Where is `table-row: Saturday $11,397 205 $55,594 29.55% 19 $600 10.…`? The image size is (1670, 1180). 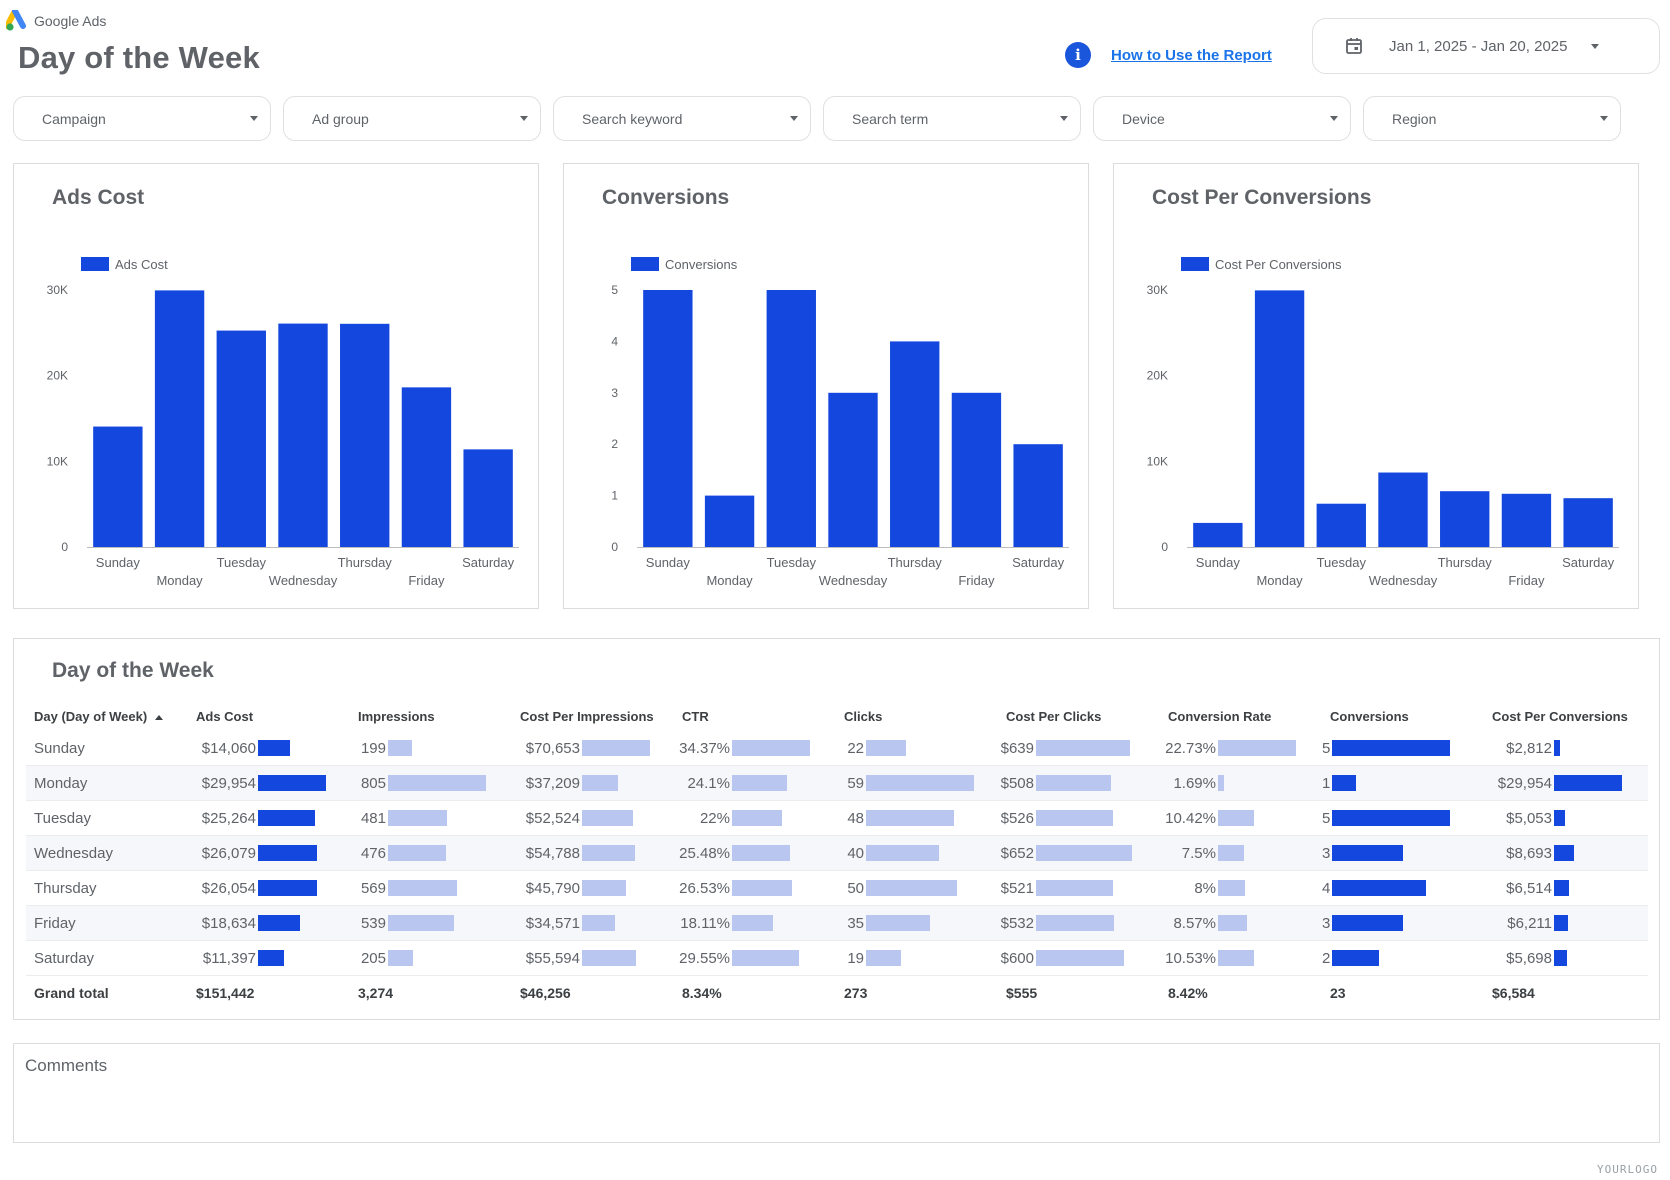
table-row: Saturday $11,397 205 $55,594 29.55% 19 $600 10.… is located at coordinates (837, 958).